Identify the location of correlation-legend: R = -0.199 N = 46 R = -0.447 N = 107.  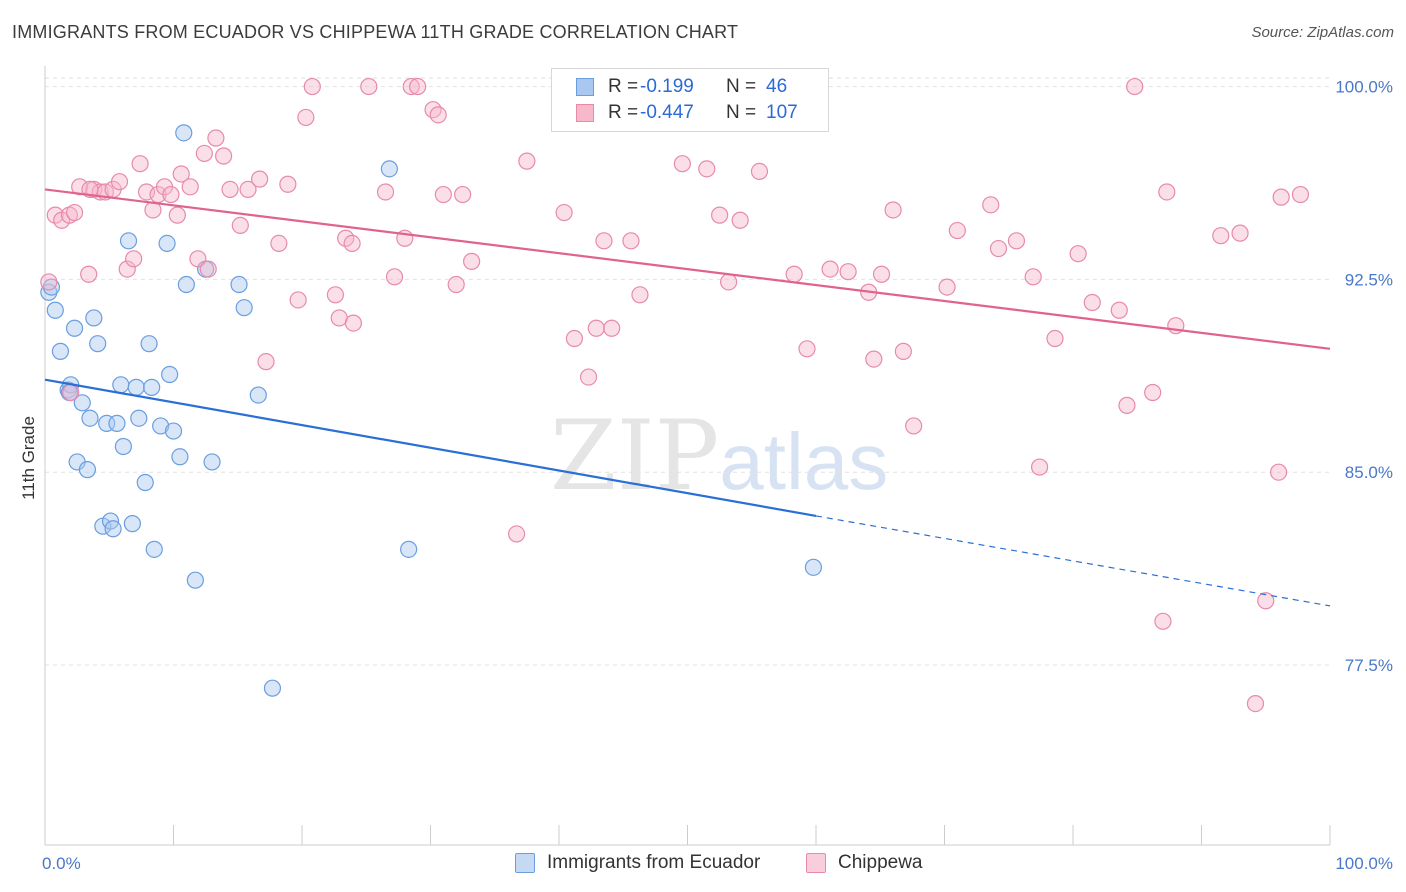
(690, 100).